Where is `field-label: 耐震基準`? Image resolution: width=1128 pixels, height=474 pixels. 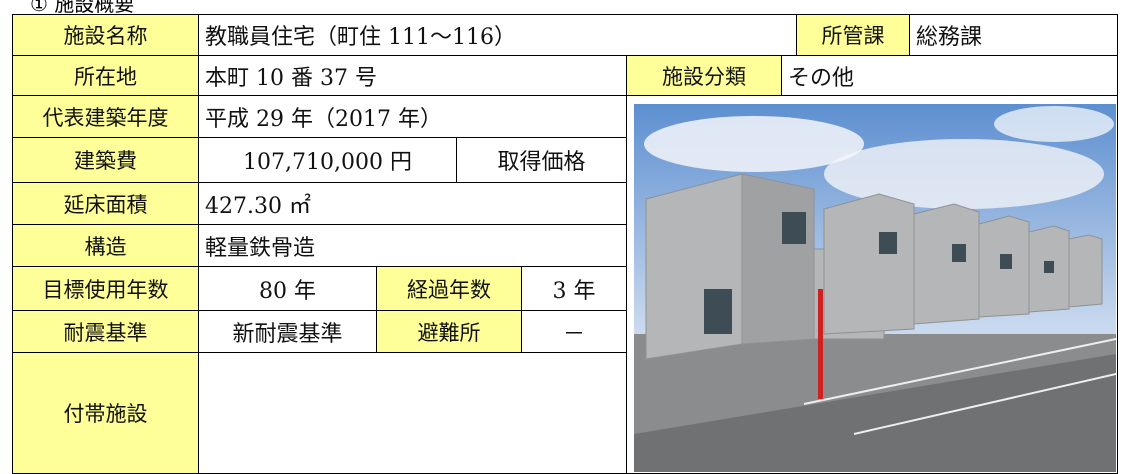 field-label: 耐震基準 is located at coordinates (105, 331).